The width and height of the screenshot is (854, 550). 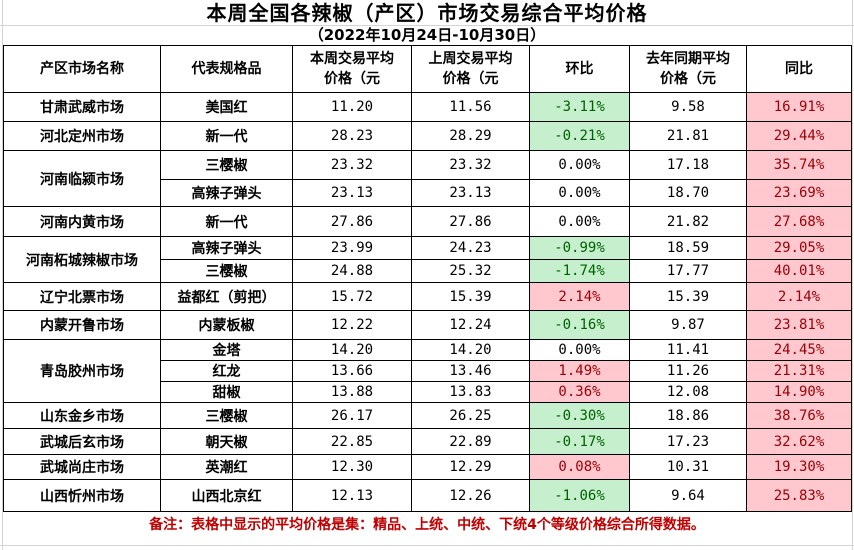 I want to click on this-week-price: 15.72, so click(x=352, y=296).